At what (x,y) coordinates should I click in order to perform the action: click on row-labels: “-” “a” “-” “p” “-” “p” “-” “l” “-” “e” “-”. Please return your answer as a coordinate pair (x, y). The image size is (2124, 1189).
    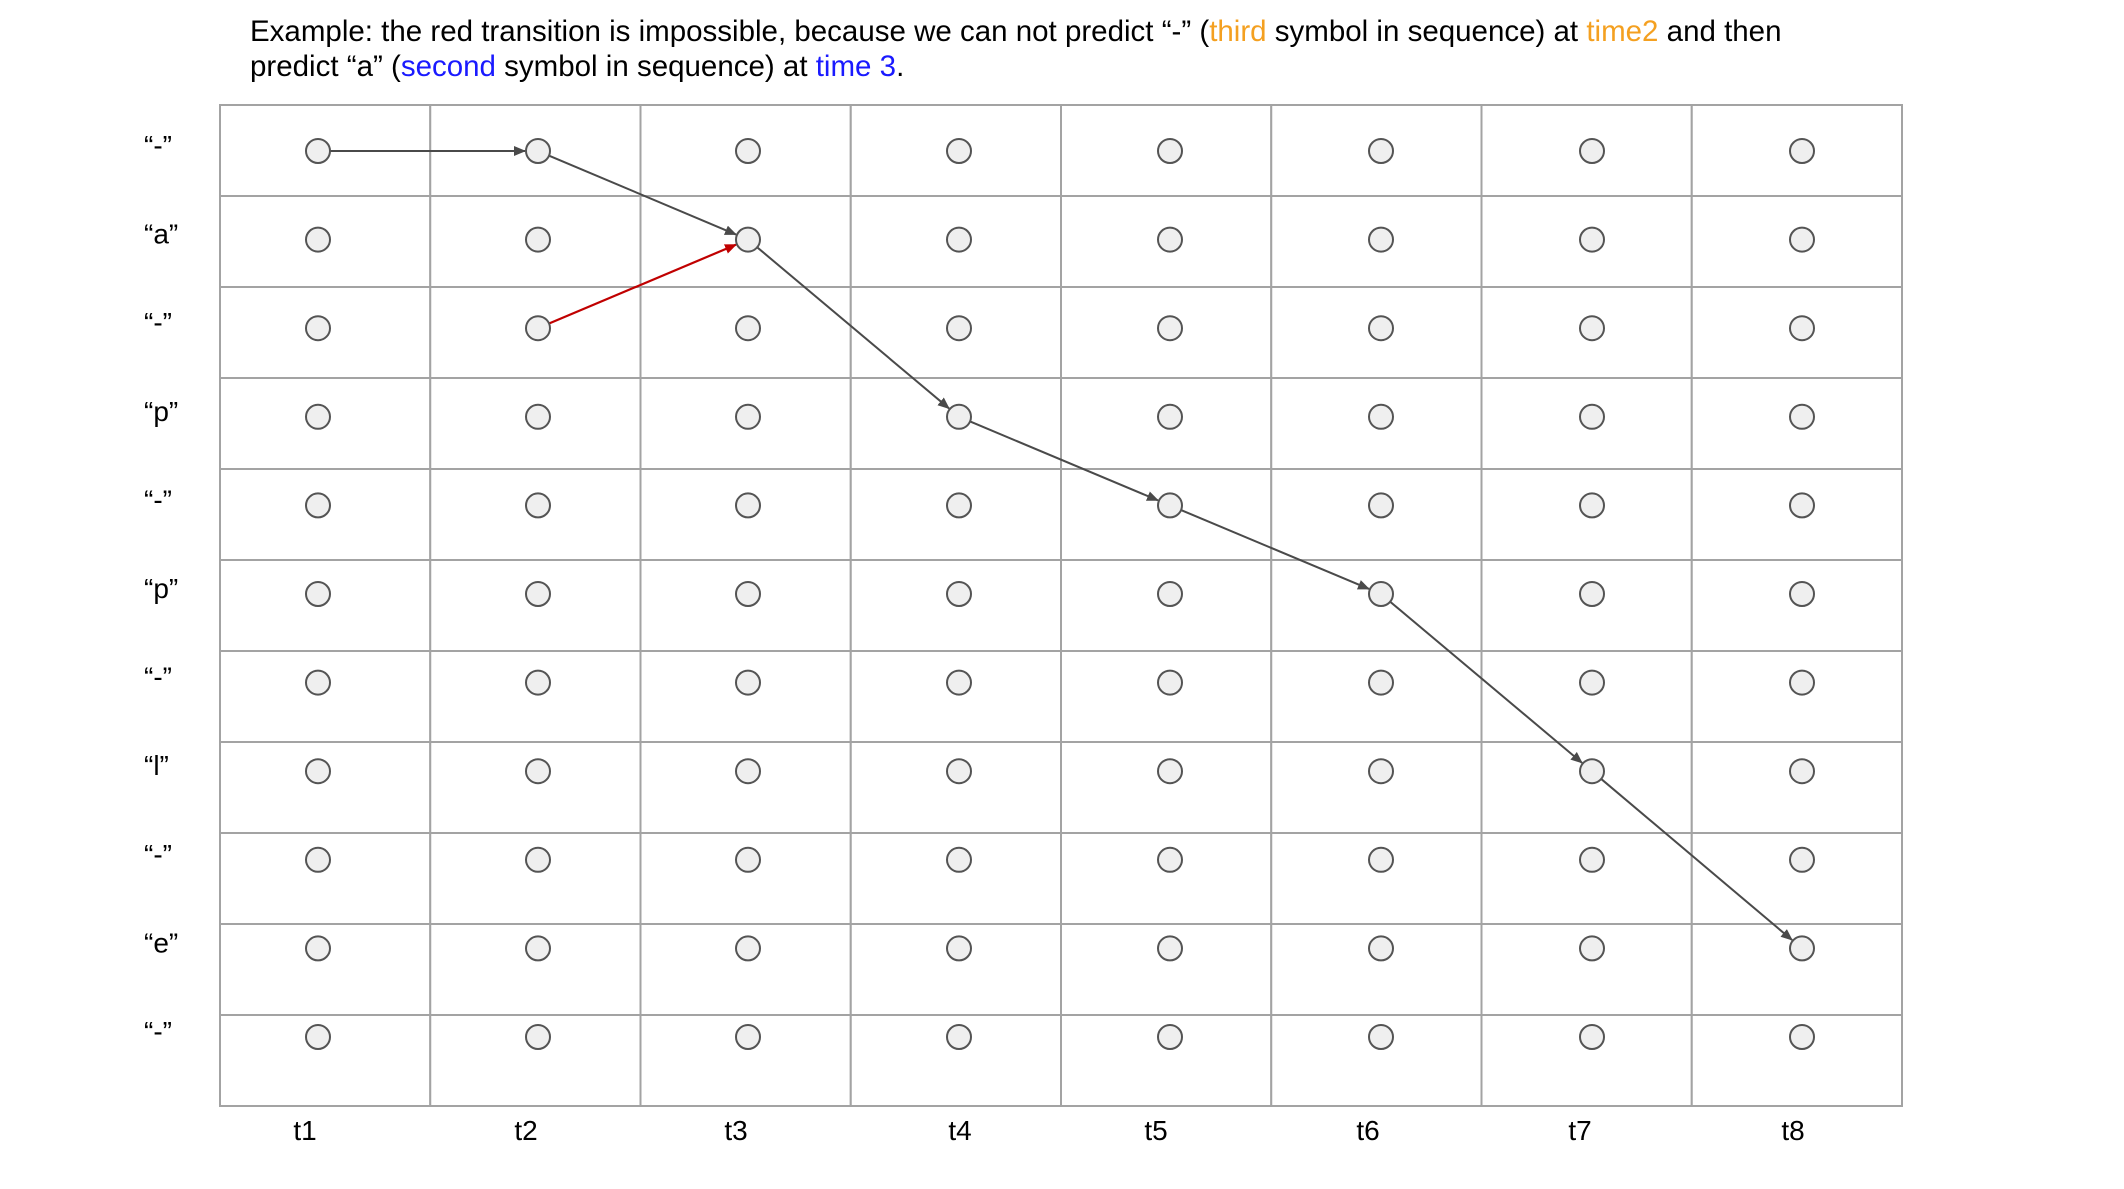
    Looking at the image, I should click on (161, 588).